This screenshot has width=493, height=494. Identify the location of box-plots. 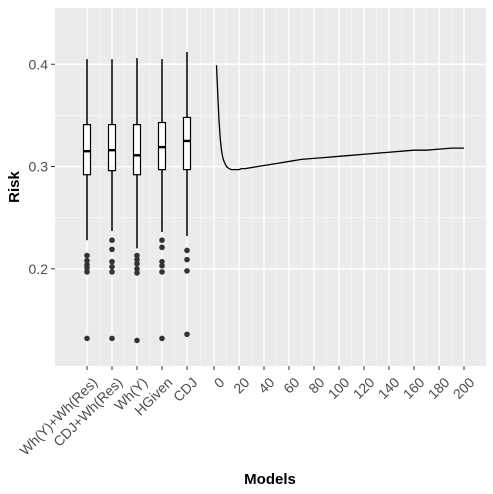
(137, 197).